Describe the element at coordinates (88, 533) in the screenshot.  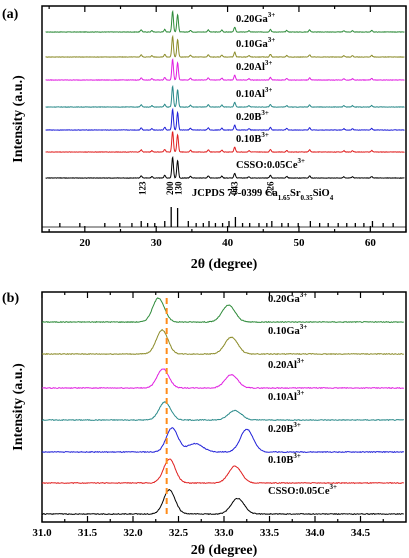
I see `x-tick-label: 31.5` at that location.